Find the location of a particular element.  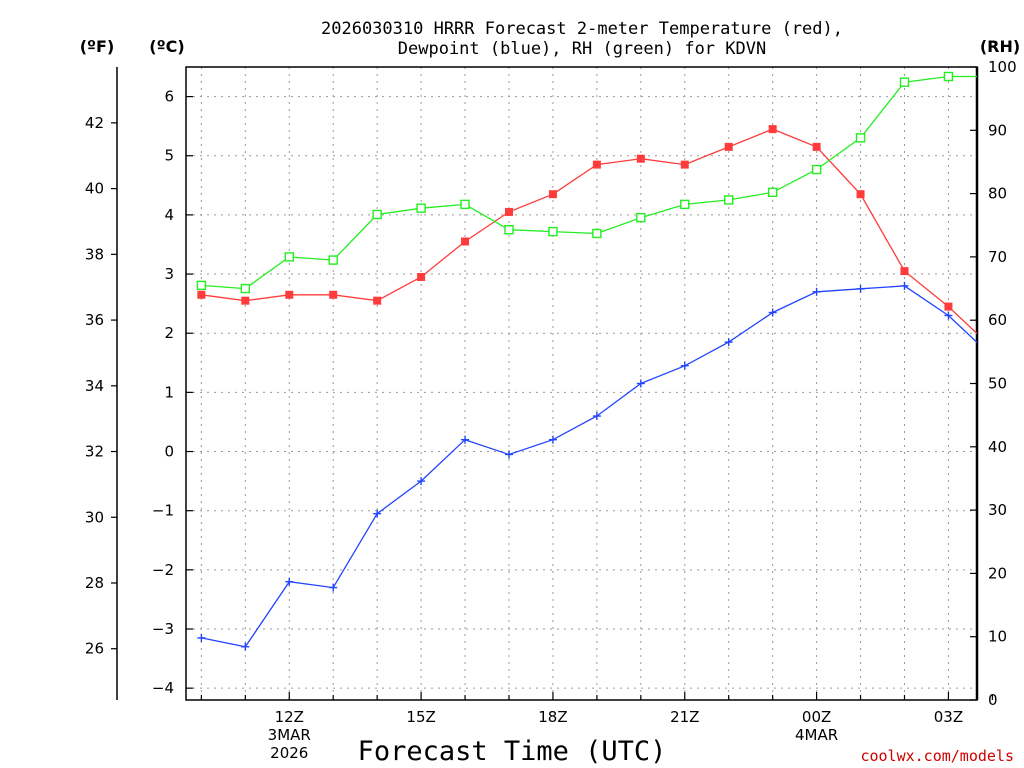

fahrenheit-tick-label: 34 is located at coordinates (94, 386).